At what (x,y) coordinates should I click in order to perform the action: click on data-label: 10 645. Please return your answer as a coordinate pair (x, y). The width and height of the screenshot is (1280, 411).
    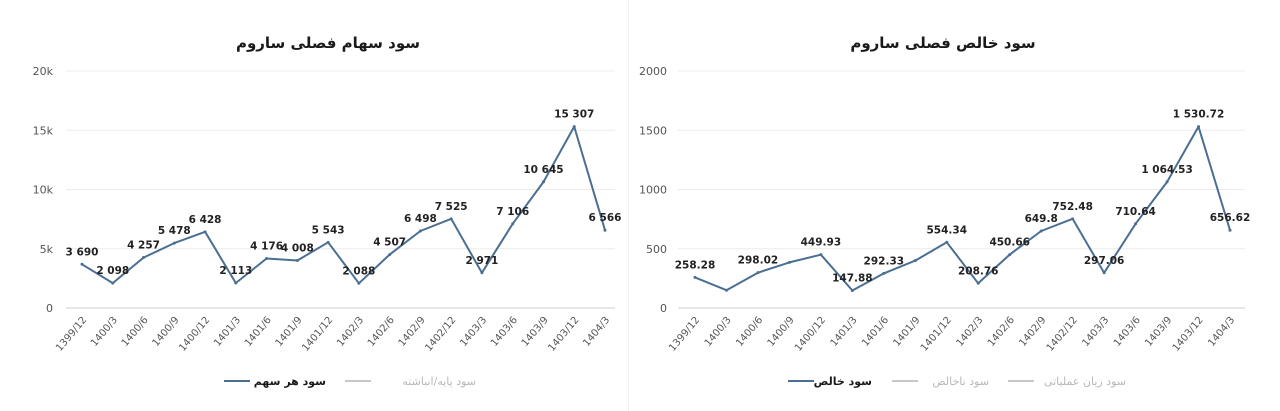
    Looking at the image, I should click on (543, 170).